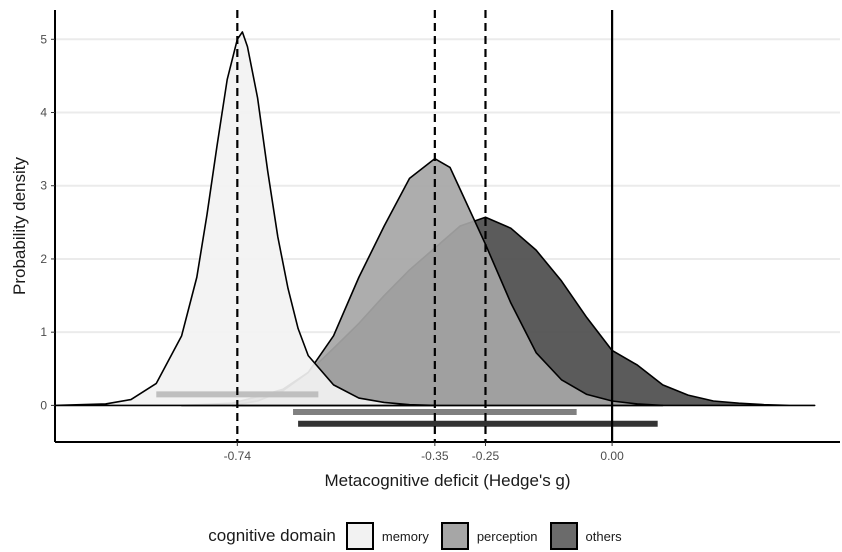  I want to click on x-tick-label: 0.00, so click(612, 456).